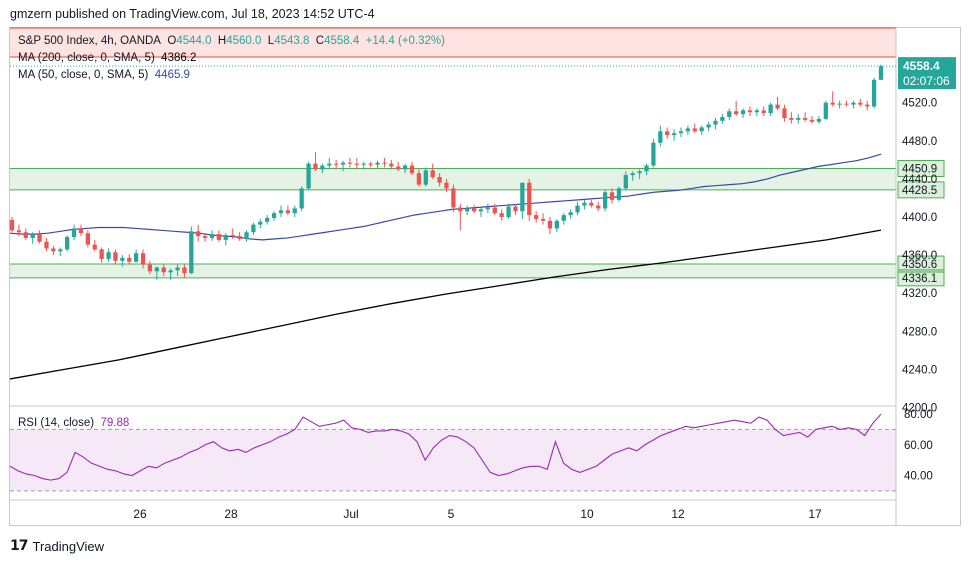 This screenshot has height=563, width=970. What do you see at coordinates (815, 514) in the screenshot?
I see `x-tick-label: 17` at bounding box center [815, 514].